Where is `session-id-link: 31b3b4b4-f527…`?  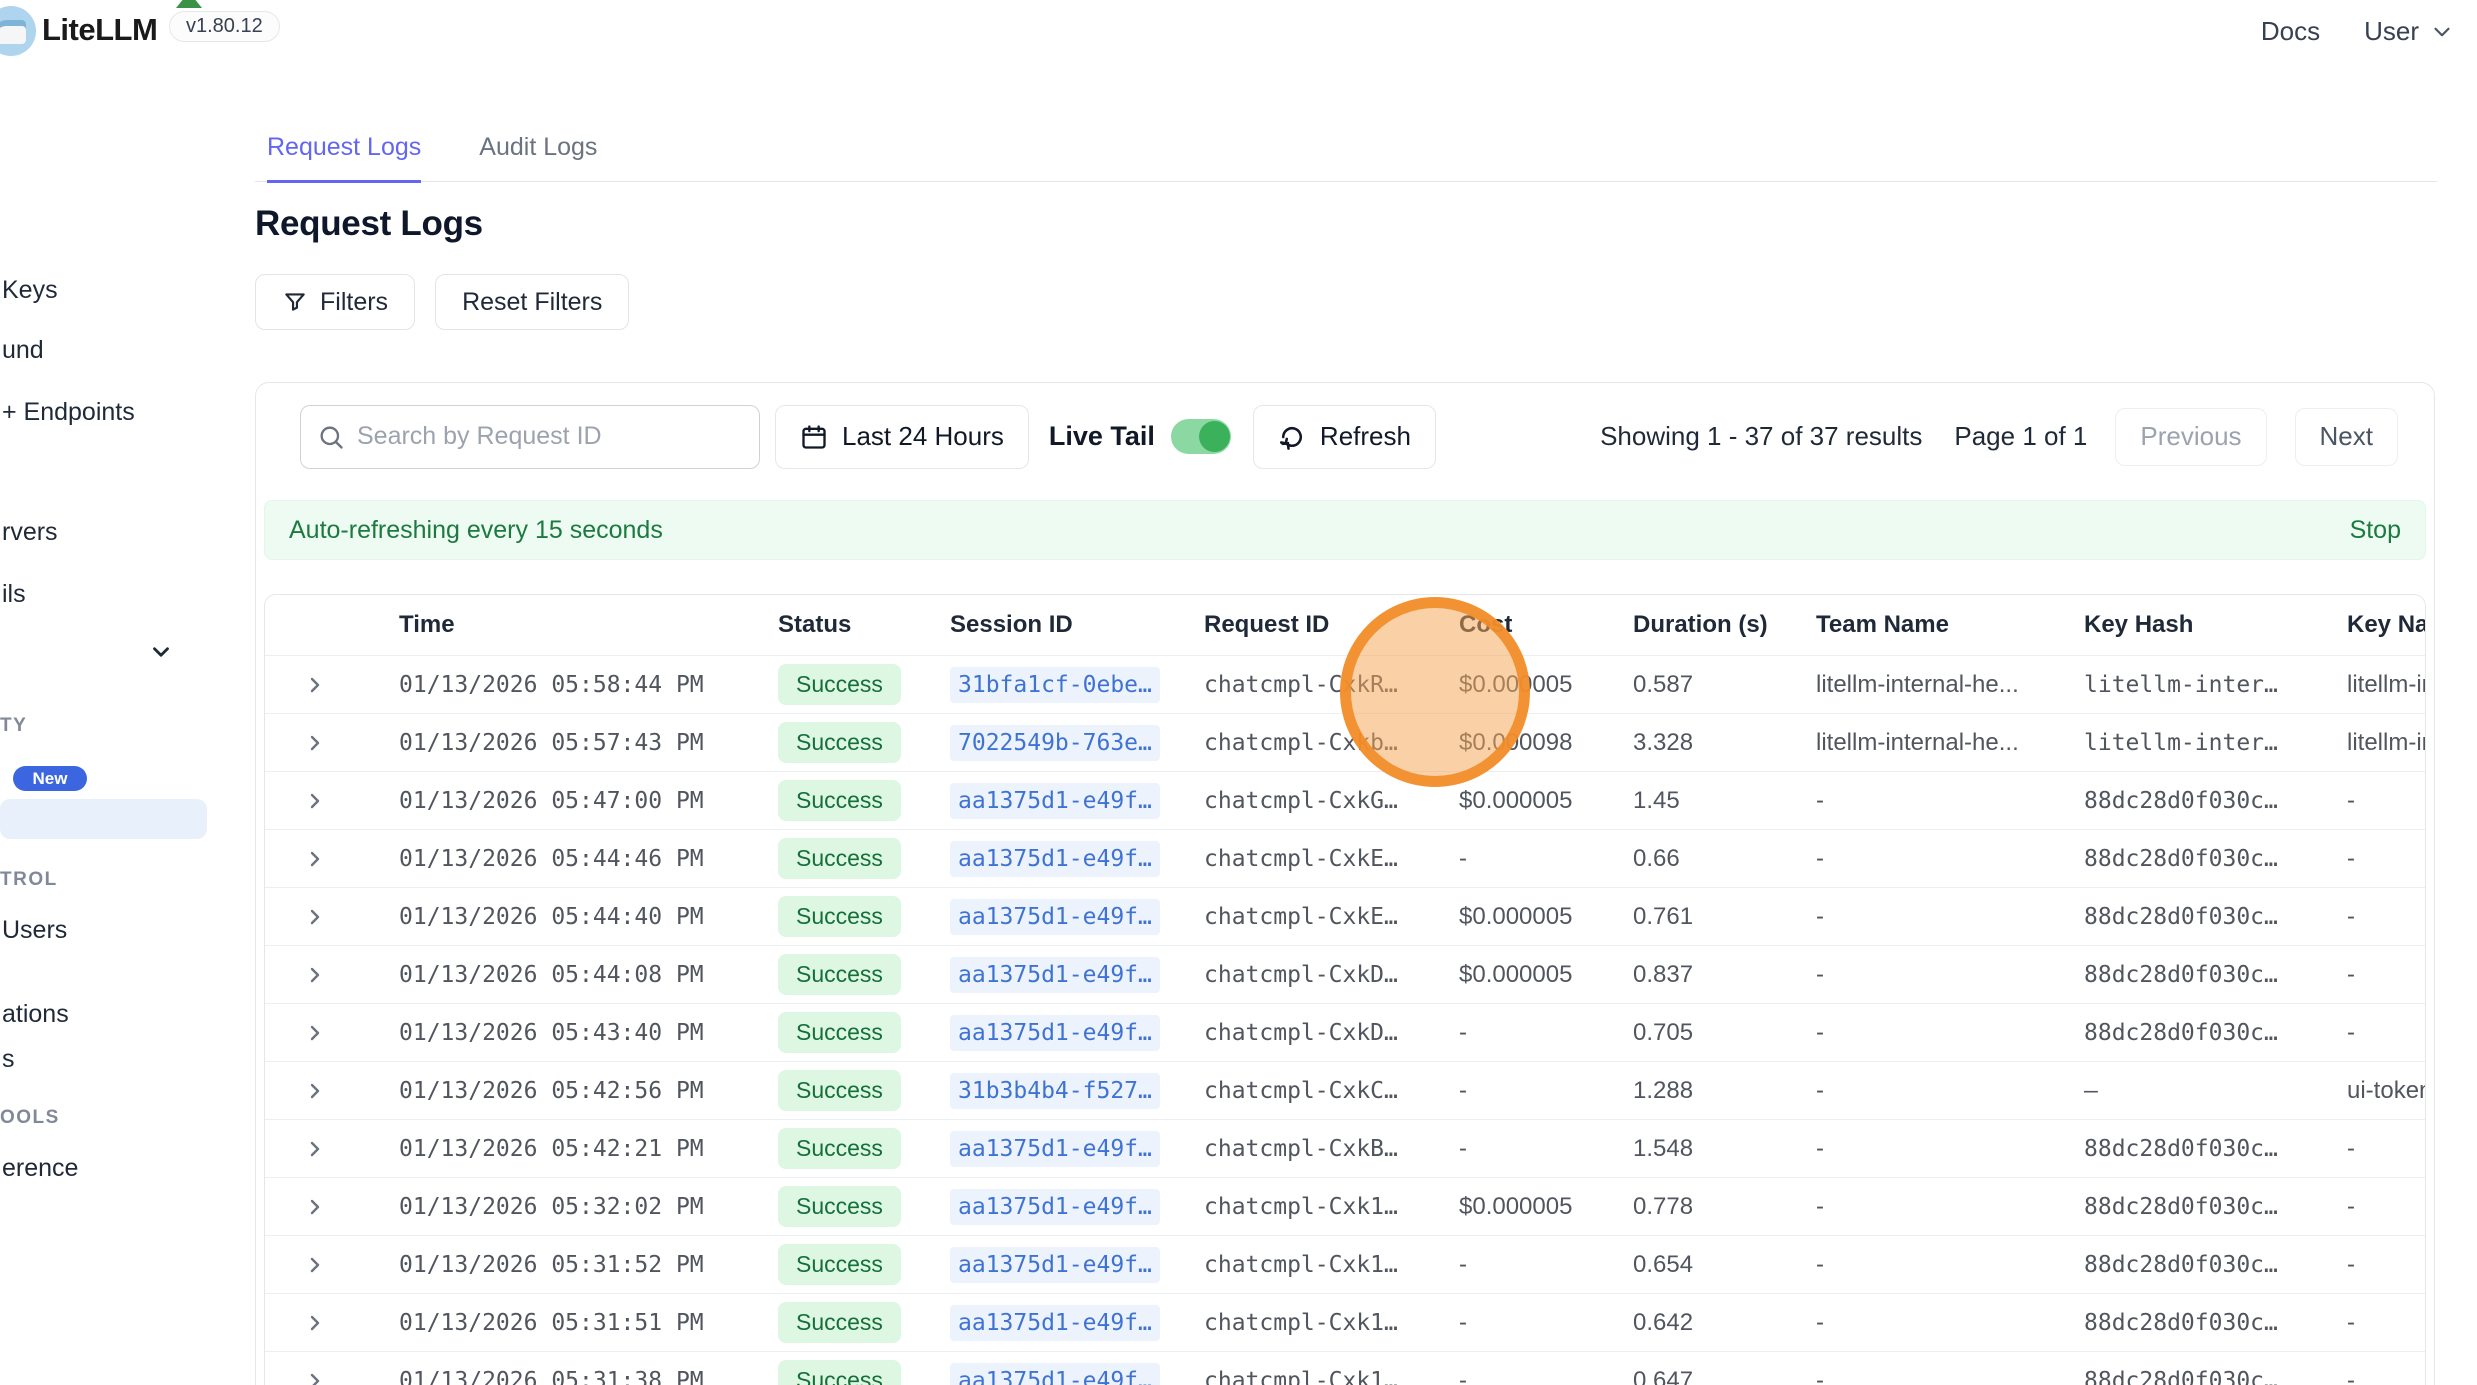 session-id-link: 31b3b4b4-f527… is located at coordinates (1055, 1090).